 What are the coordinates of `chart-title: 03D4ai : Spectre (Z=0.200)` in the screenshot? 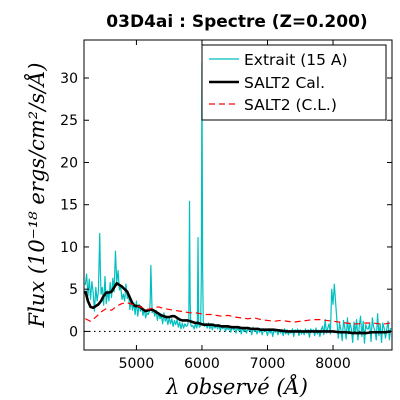 It's located at (236, 22).